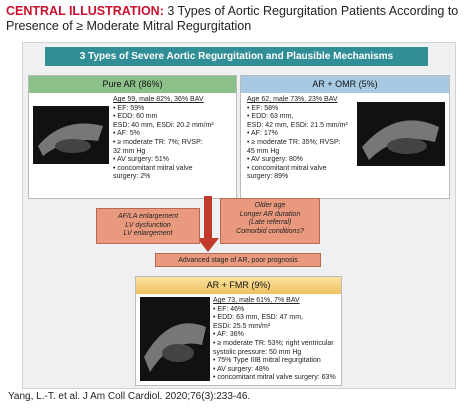 This screenshot has height=415, width=474. What do you see at coordinates (241, 369) in the screenshot?
I see `stat-line: • AV surgery: 48%` at bounding box center [241, 369].